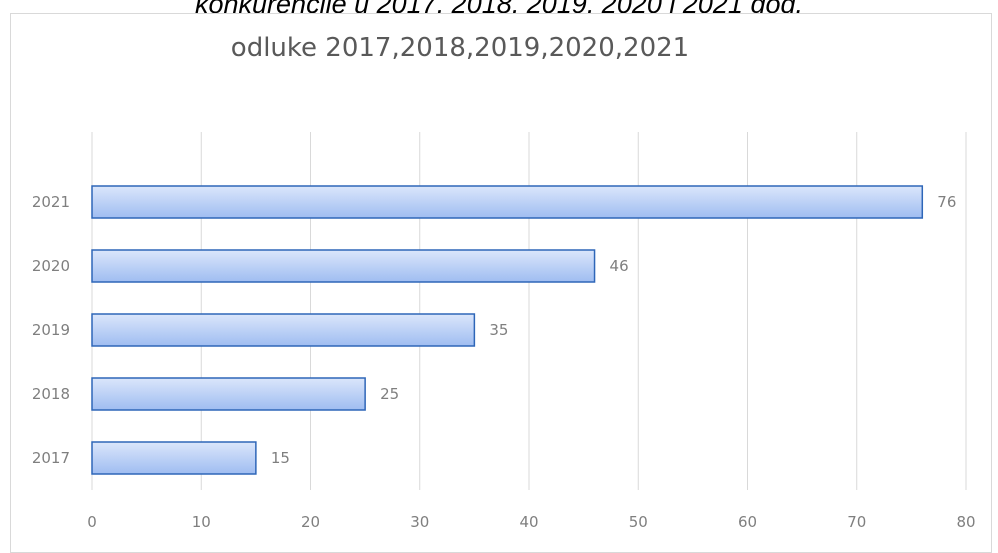 This screenshot has height=553, width=998. Describe the element at coordinates (747, 522) in the screenshot. I see `x-tick-label: 60` at that location.